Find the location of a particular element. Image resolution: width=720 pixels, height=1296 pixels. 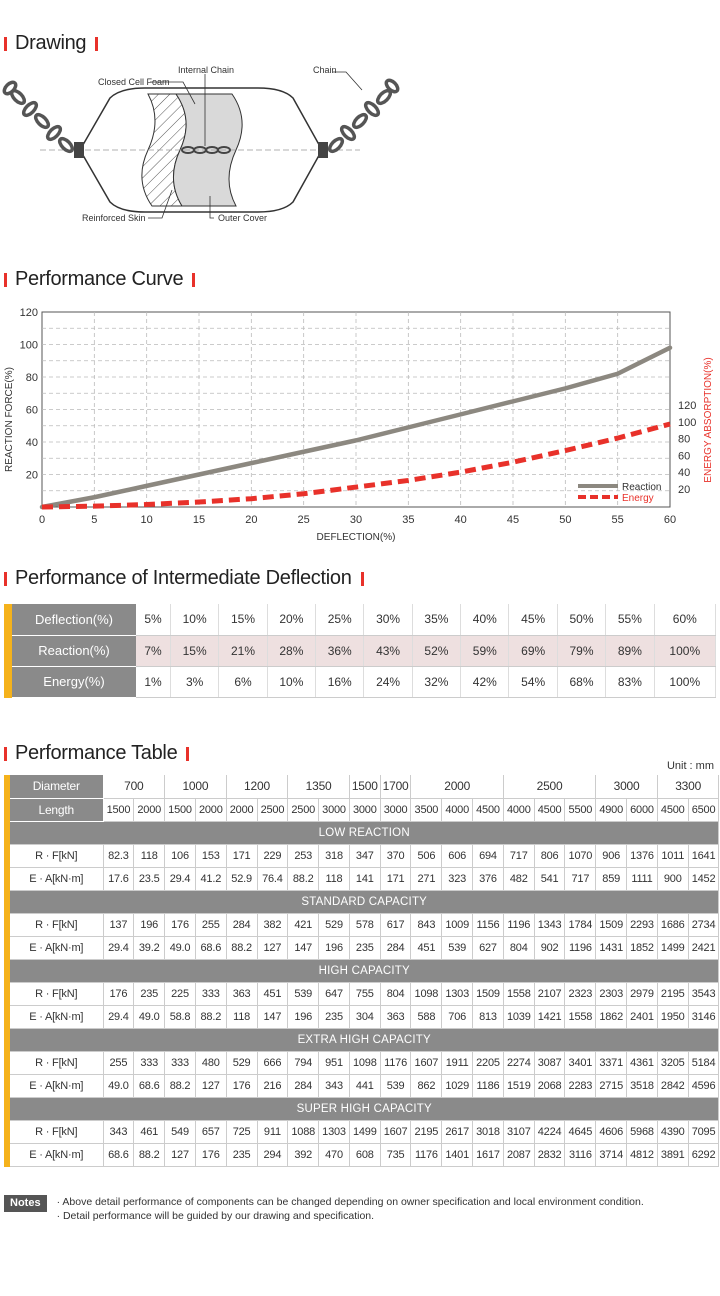

ea-cell: 1499 is located at coordinates (673, 948).